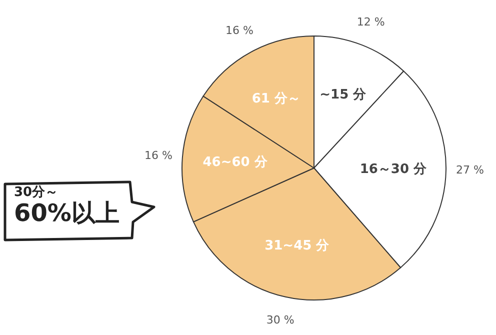 The width and height of the screenshot is (496, 335). What do you see at coordinates (67, 213) in the screenshot?
I see `text: 60%以上` at bounding box center [67, 213].